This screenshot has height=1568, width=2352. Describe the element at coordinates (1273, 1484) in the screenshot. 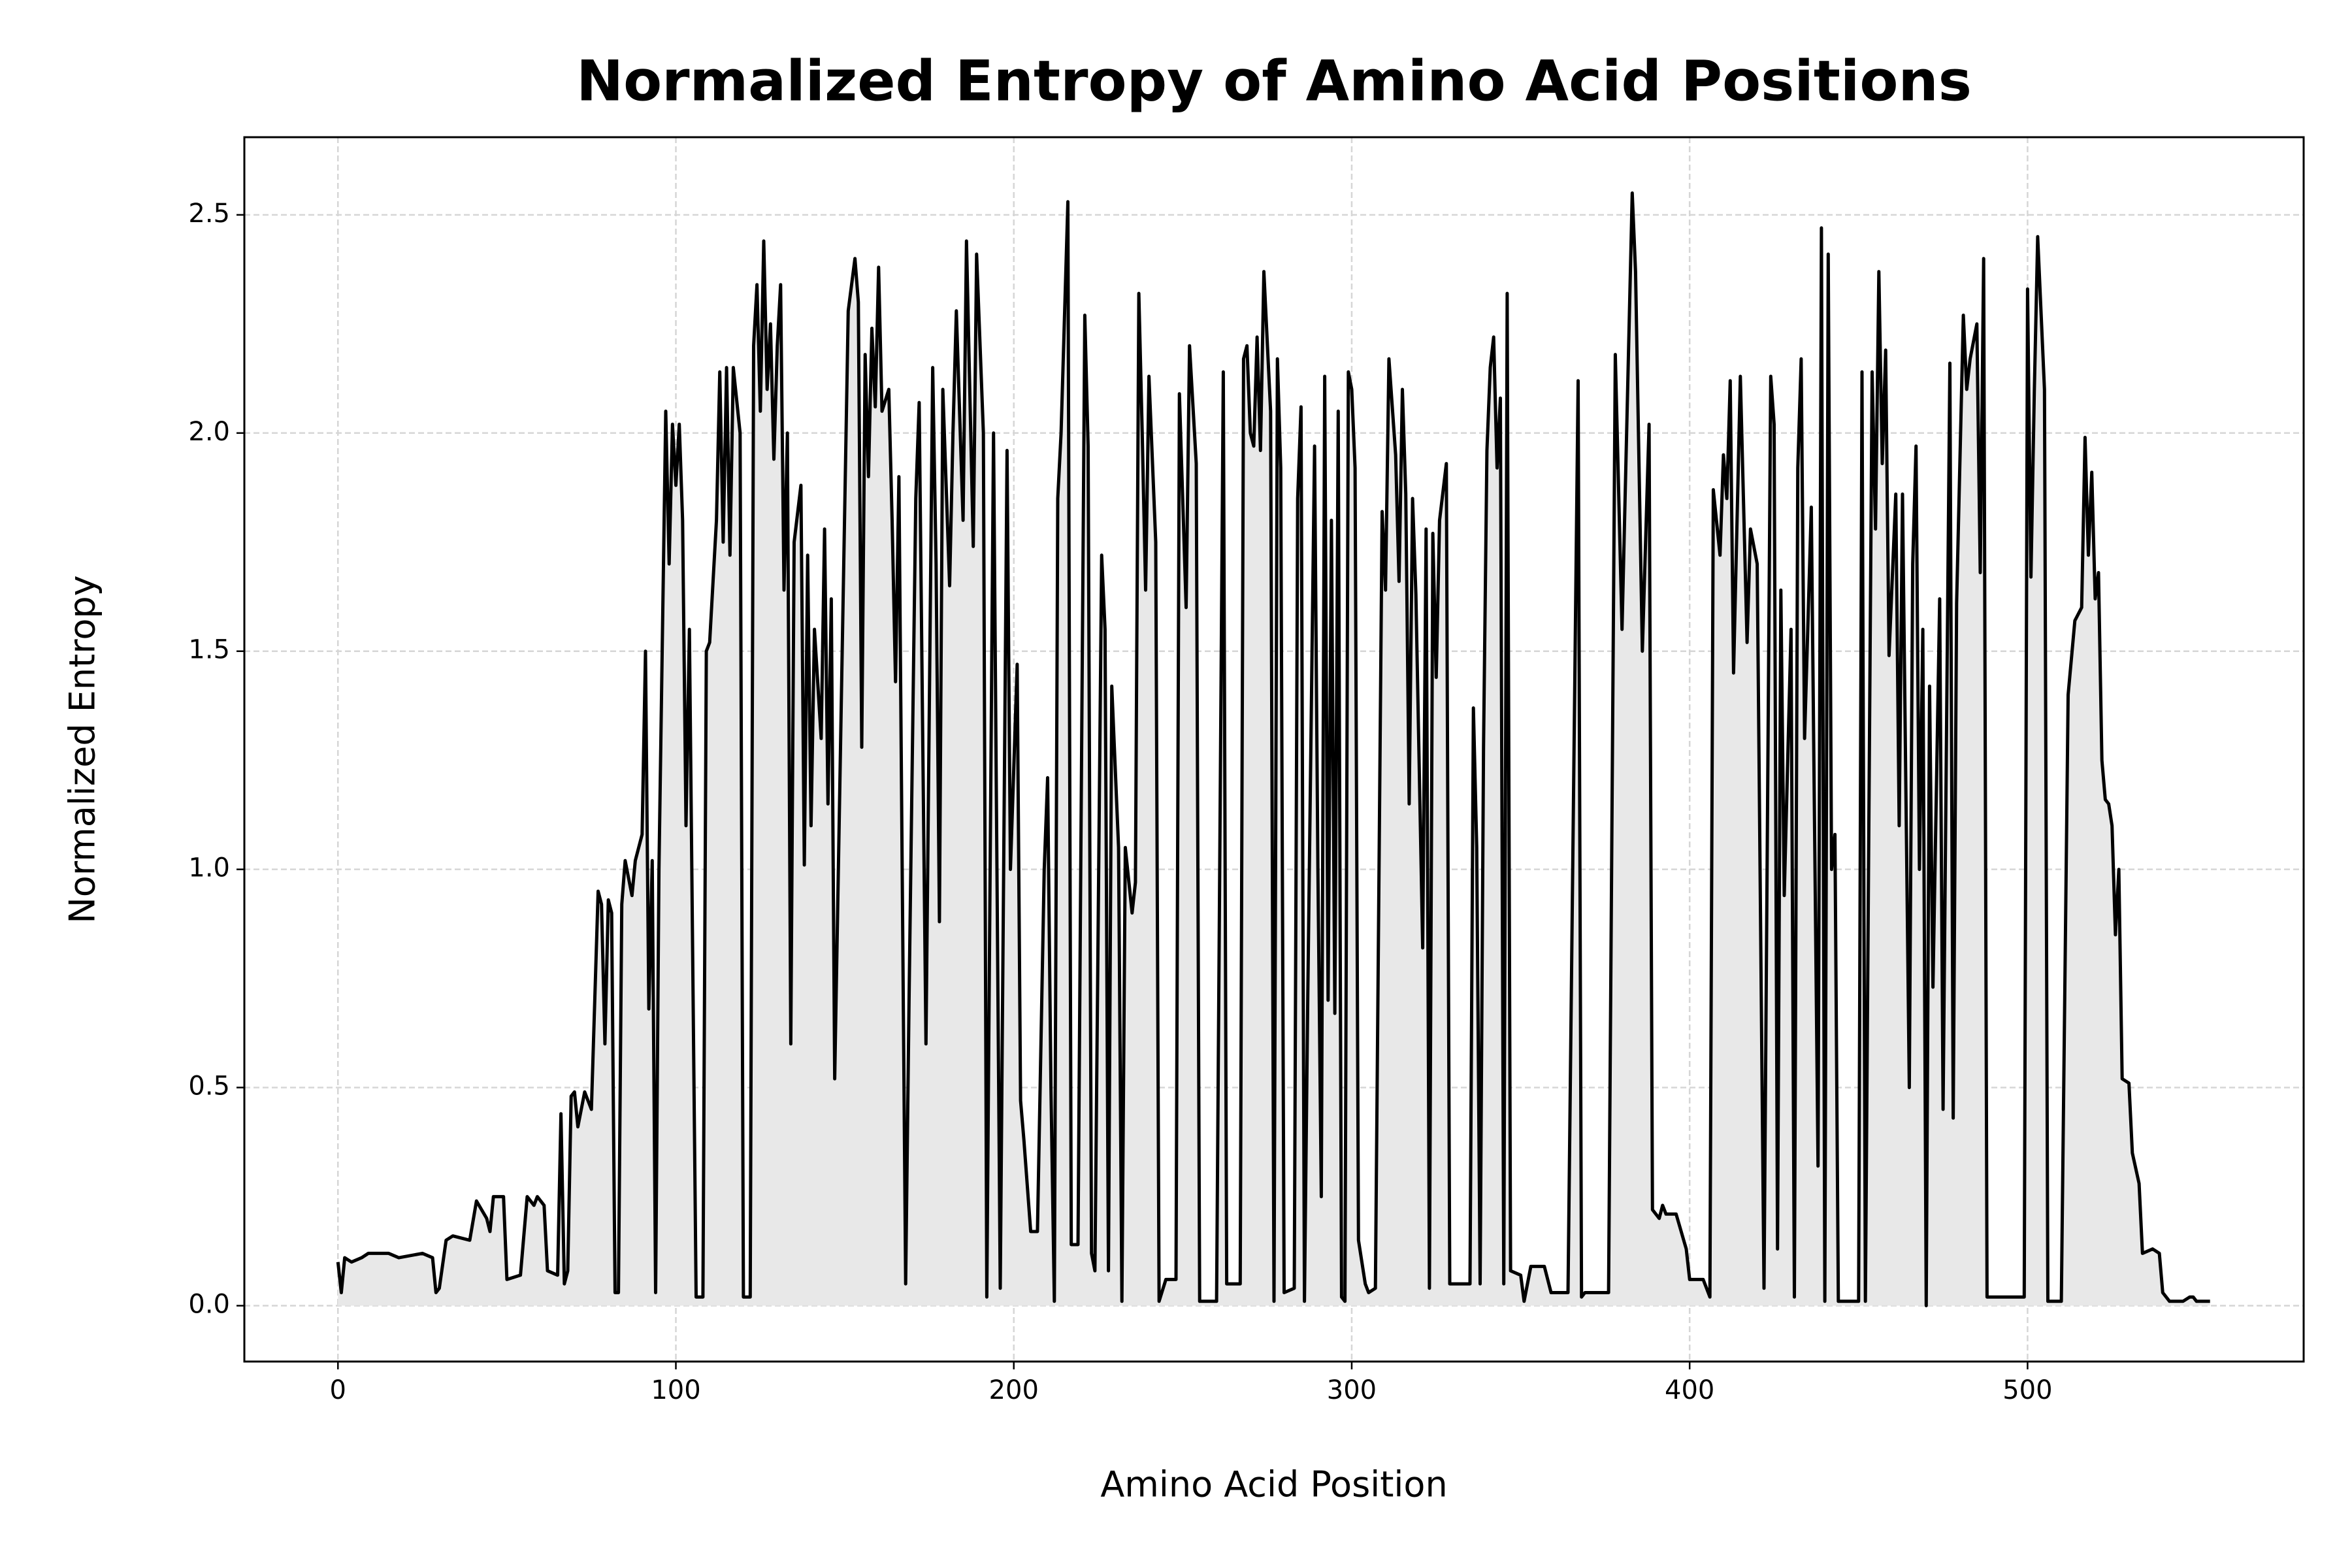

I see `x-axis-label: Amino Acid Position` at that location.